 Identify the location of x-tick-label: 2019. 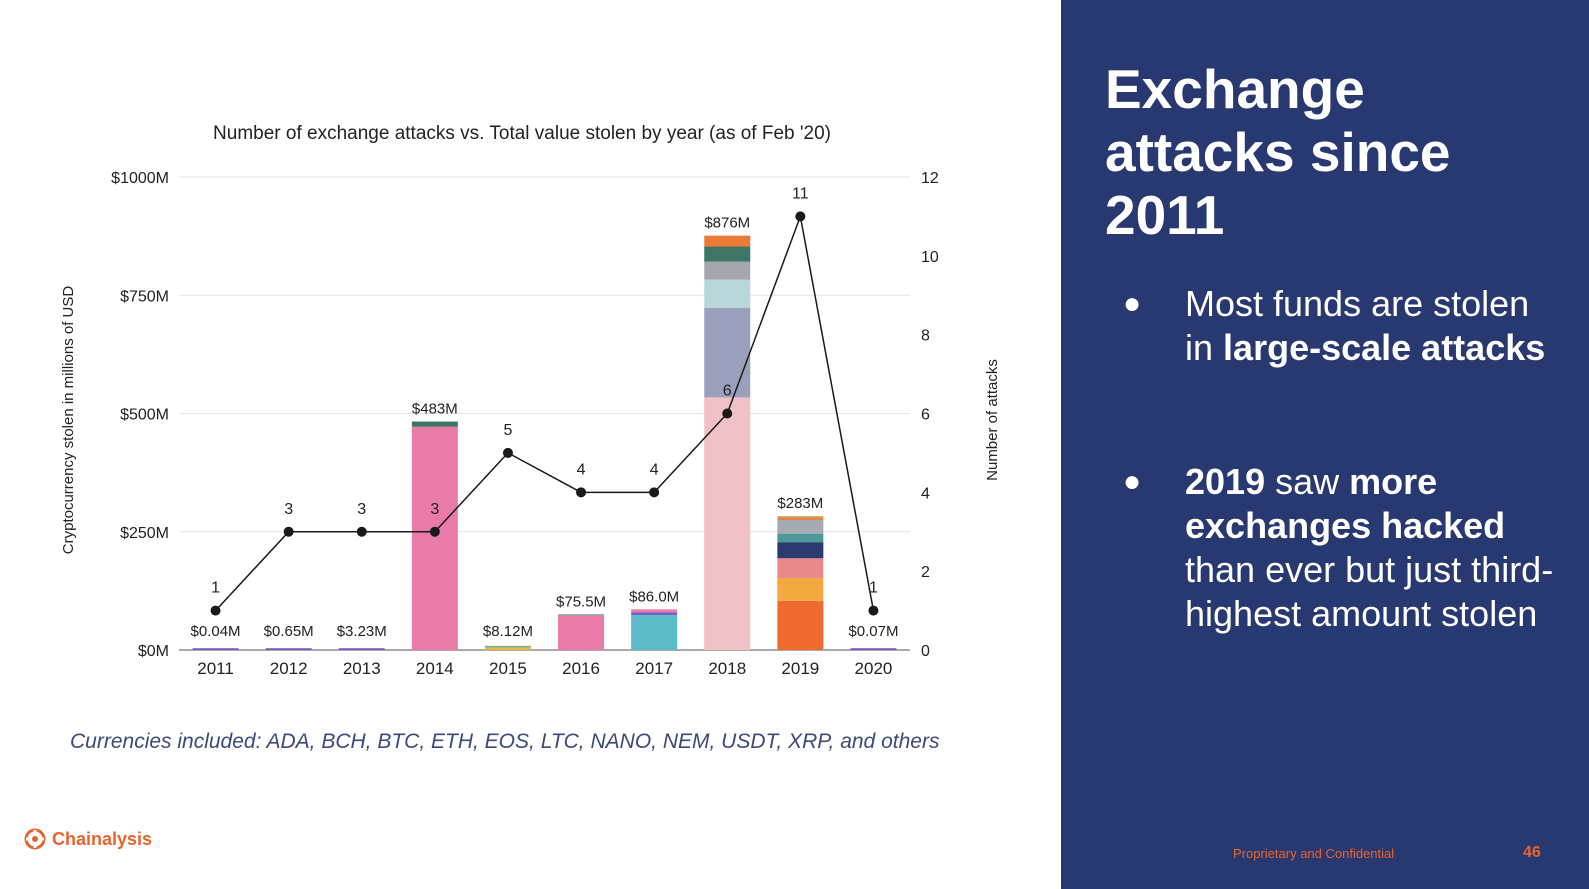
(800, 668).